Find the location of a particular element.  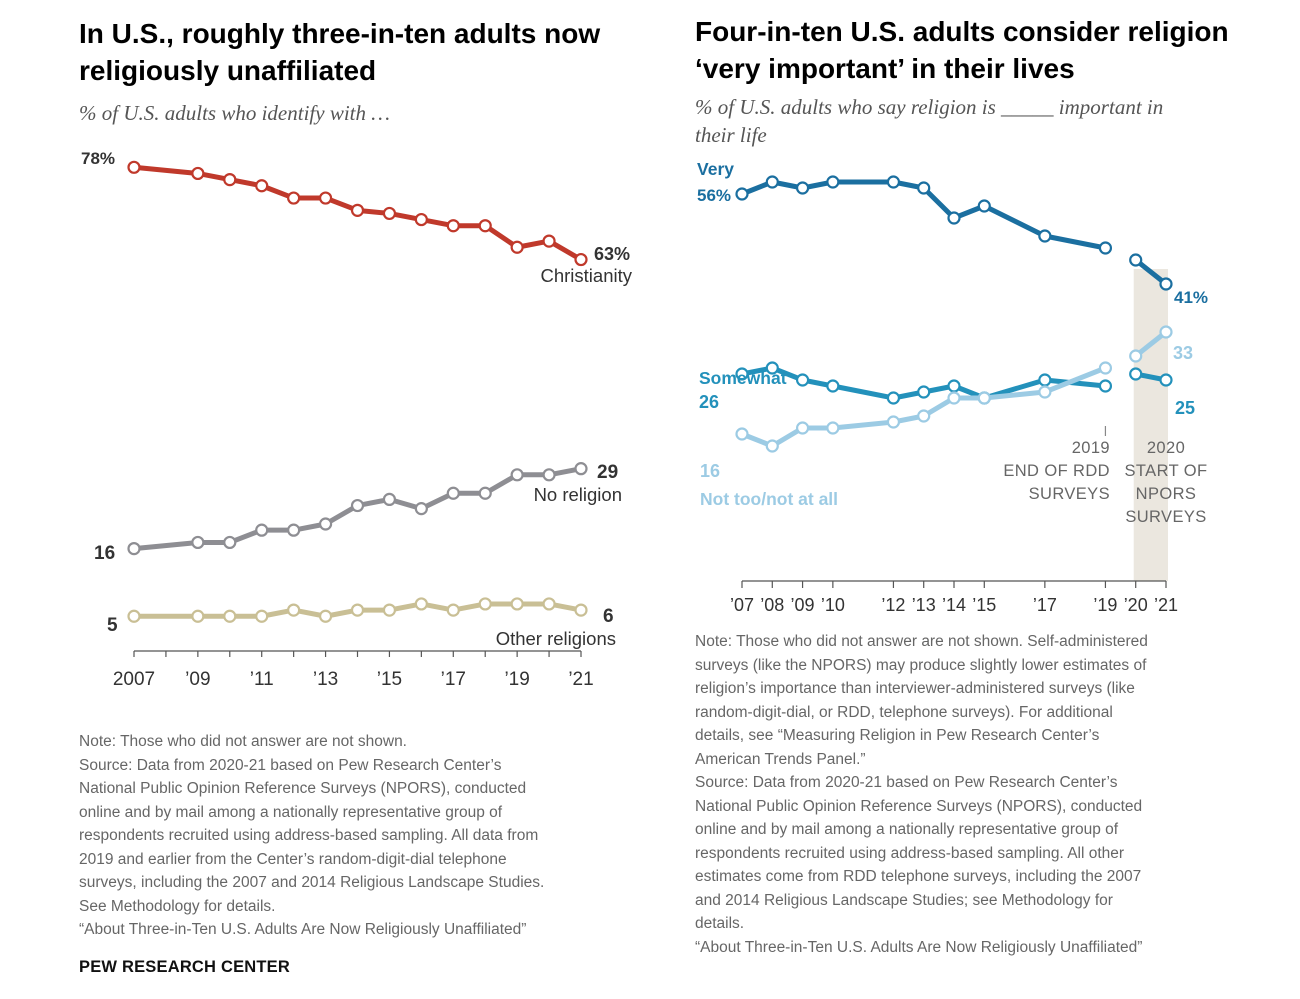

label-very-end: 41% is located at coordinates (1191, 297).